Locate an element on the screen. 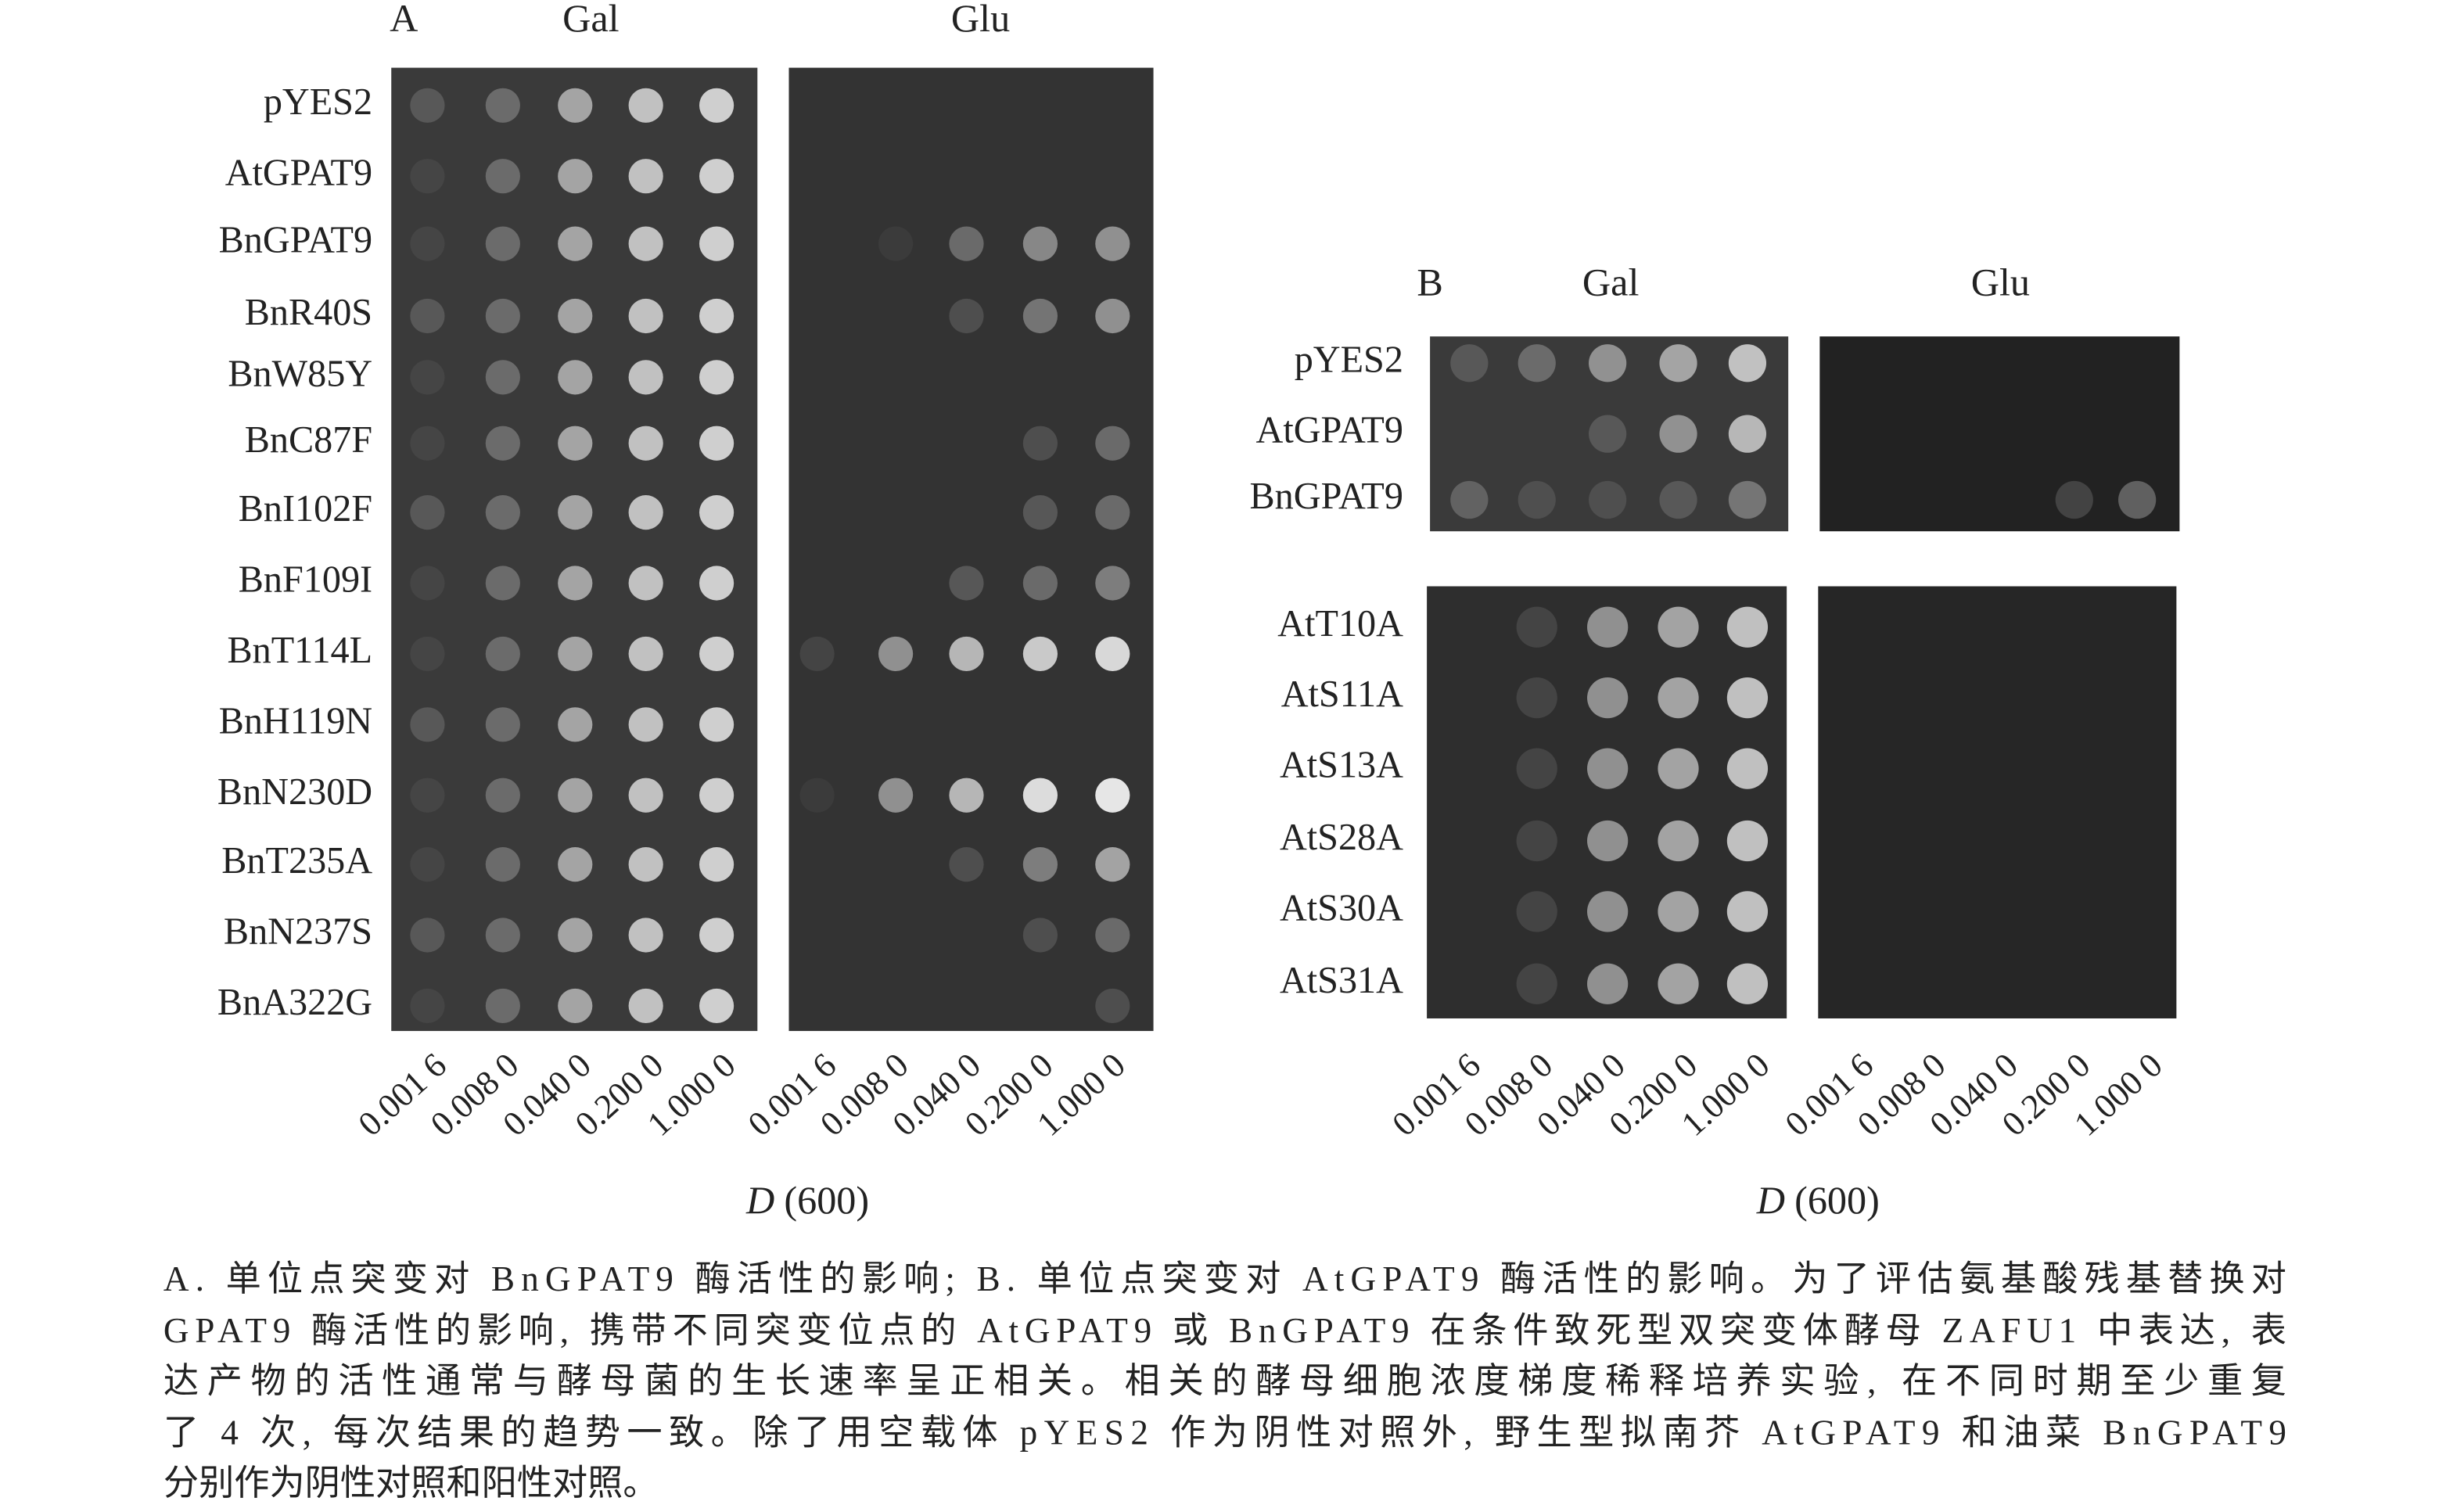 Image resolution: width=2464 pixels, height=1512 pixels. strain-label: BnI102F is located at coordinates (305, 509).